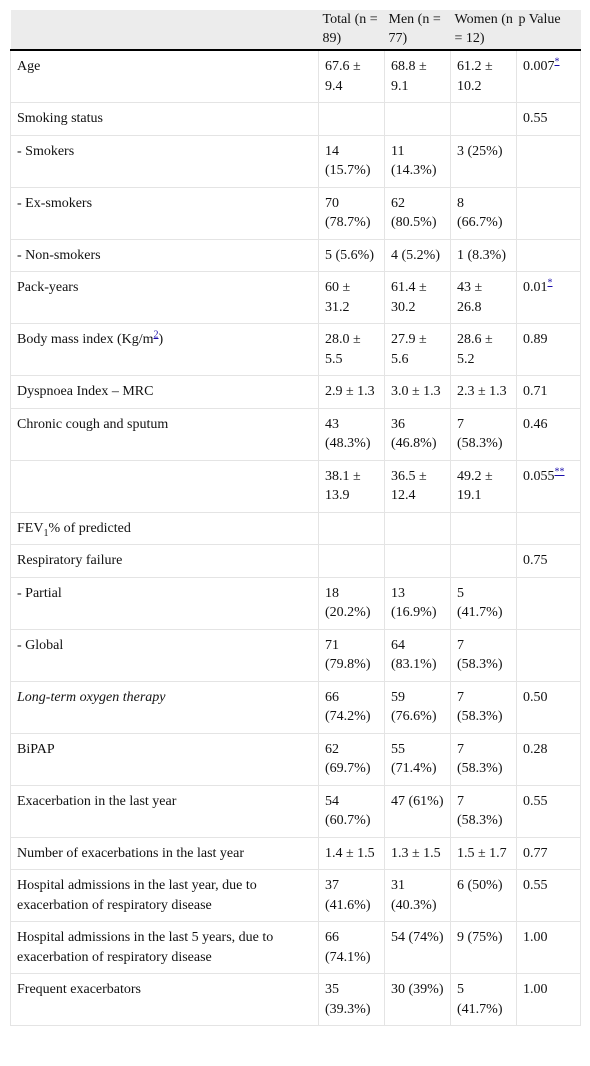 This screenshot has height=1066, width=590. What do you see at coordinates (548, 895) in the screenshot?
I see `p-value-cell: 0.55` at bounding box center [548, 895].